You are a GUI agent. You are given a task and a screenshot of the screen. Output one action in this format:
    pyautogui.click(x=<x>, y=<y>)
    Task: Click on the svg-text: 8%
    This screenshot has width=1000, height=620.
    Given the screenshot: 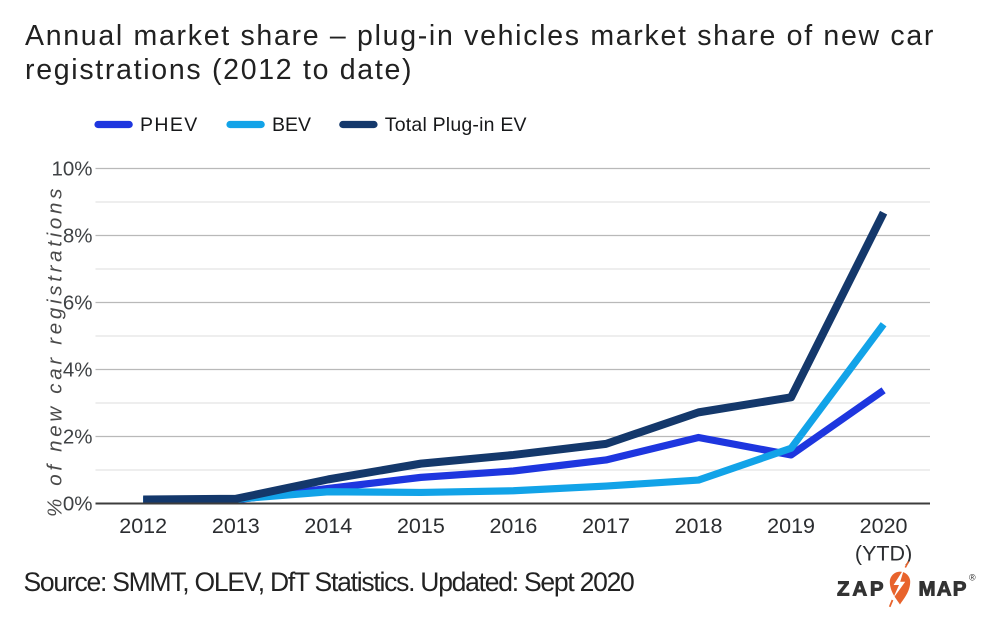 What is the action you would take?
    pyautogui.click(x=78, y=236)
    